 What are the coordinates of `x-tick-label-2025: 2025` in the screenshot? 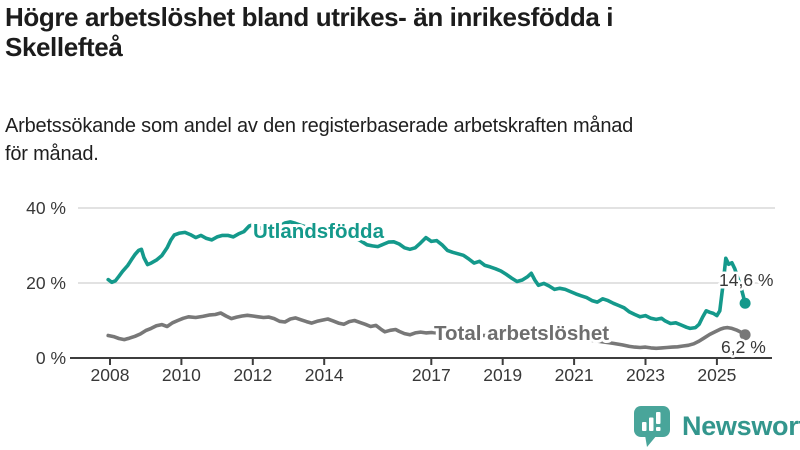 It's located at (716, 375).